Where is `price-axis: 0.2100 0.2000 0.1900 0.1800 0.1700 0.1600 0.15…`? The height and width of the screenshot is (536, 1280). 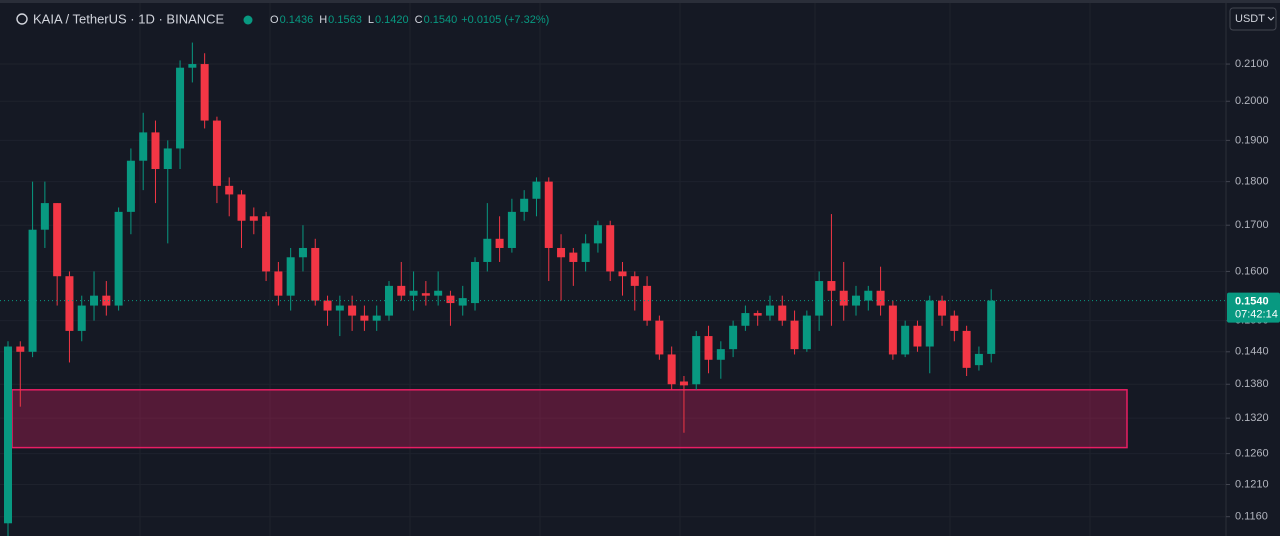 price-axis: 0.2100 0.2000 0.1900 0.1800 0.1700 0.1600 0.15… is located at coordinates (1253, 290).